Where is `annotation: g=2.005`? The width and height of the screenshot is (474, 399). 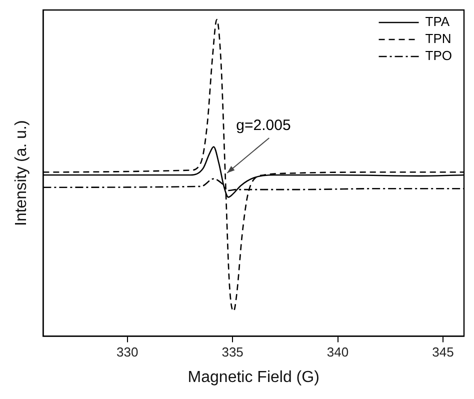 annotation: g=2.005 is located at coordinates (263, 125).